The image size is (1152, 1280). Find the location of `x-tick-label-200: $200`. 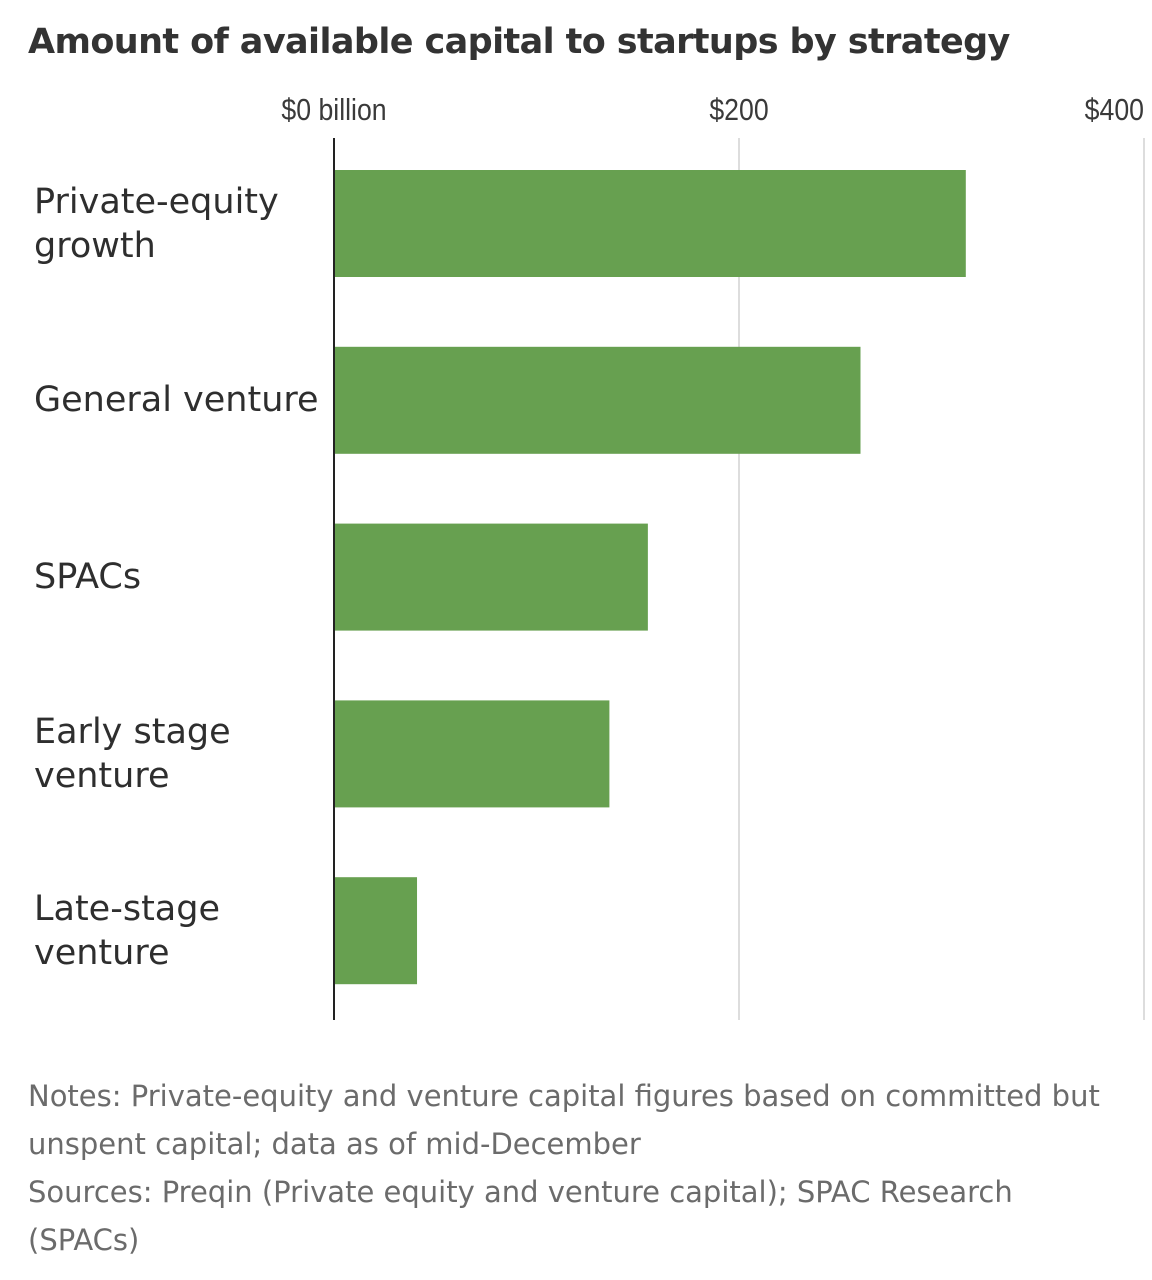

x-tick-label-200: $200 is located at coordinates (739, 109).